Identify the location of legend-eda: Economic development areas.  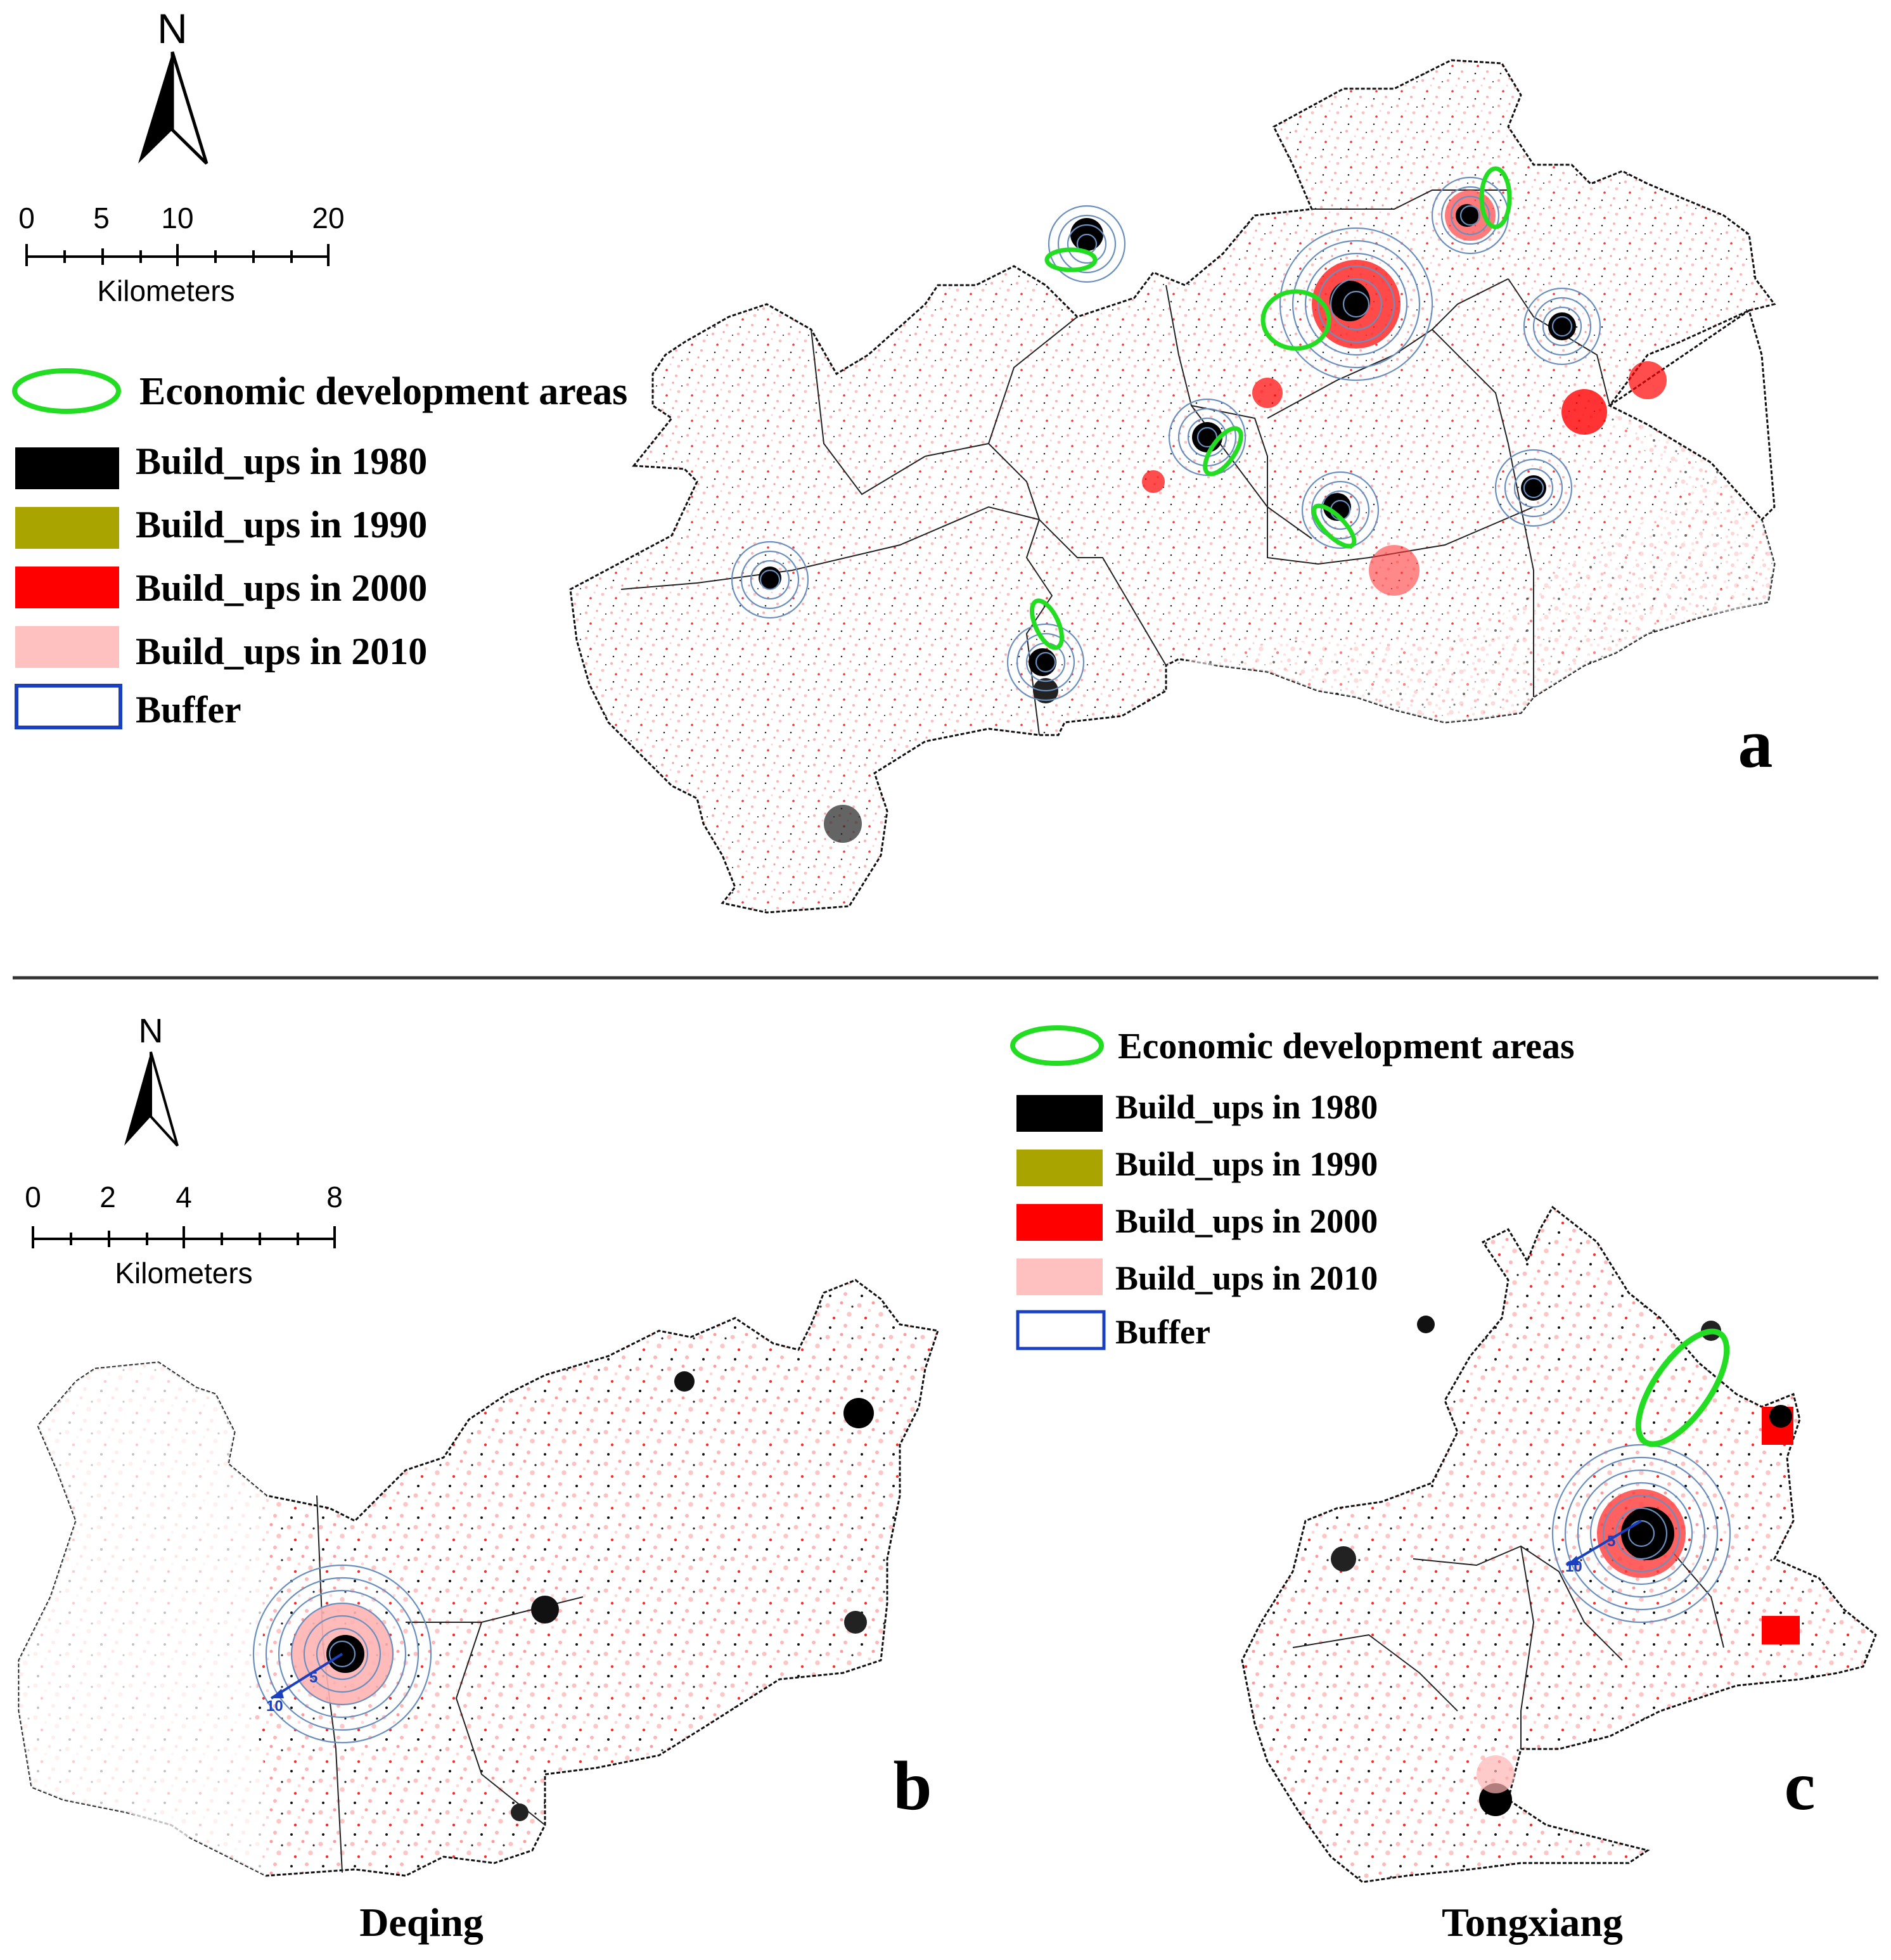
(383, 391).